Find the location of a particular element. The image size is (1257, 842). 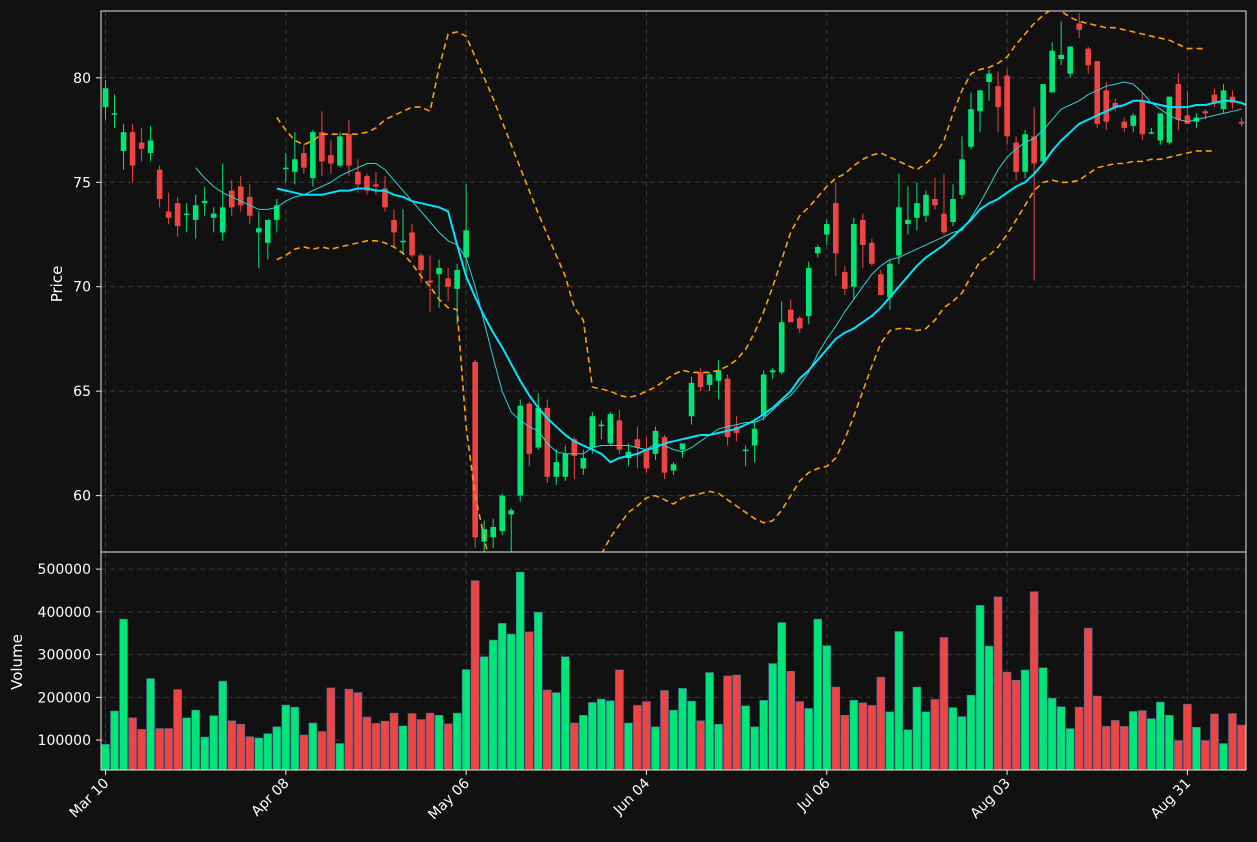

price-tick-label: 75 is located at coordinates (82, 183).